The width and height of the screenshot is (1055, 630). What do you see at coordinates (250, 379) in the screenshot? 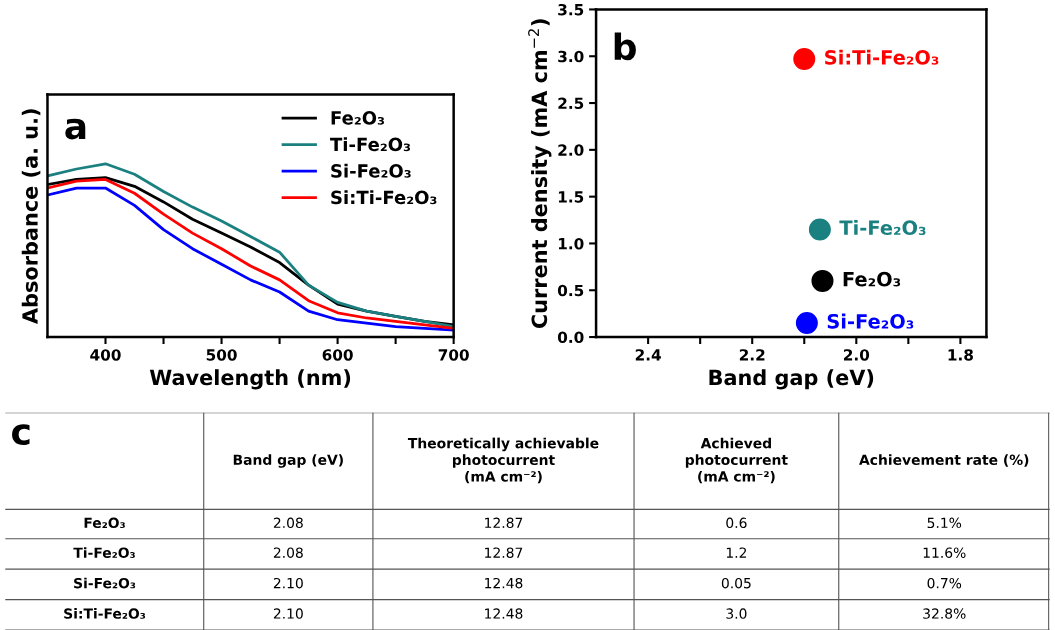
I see `x-axis-title: Wavelength (nm)` at bounding box center [250, 379].